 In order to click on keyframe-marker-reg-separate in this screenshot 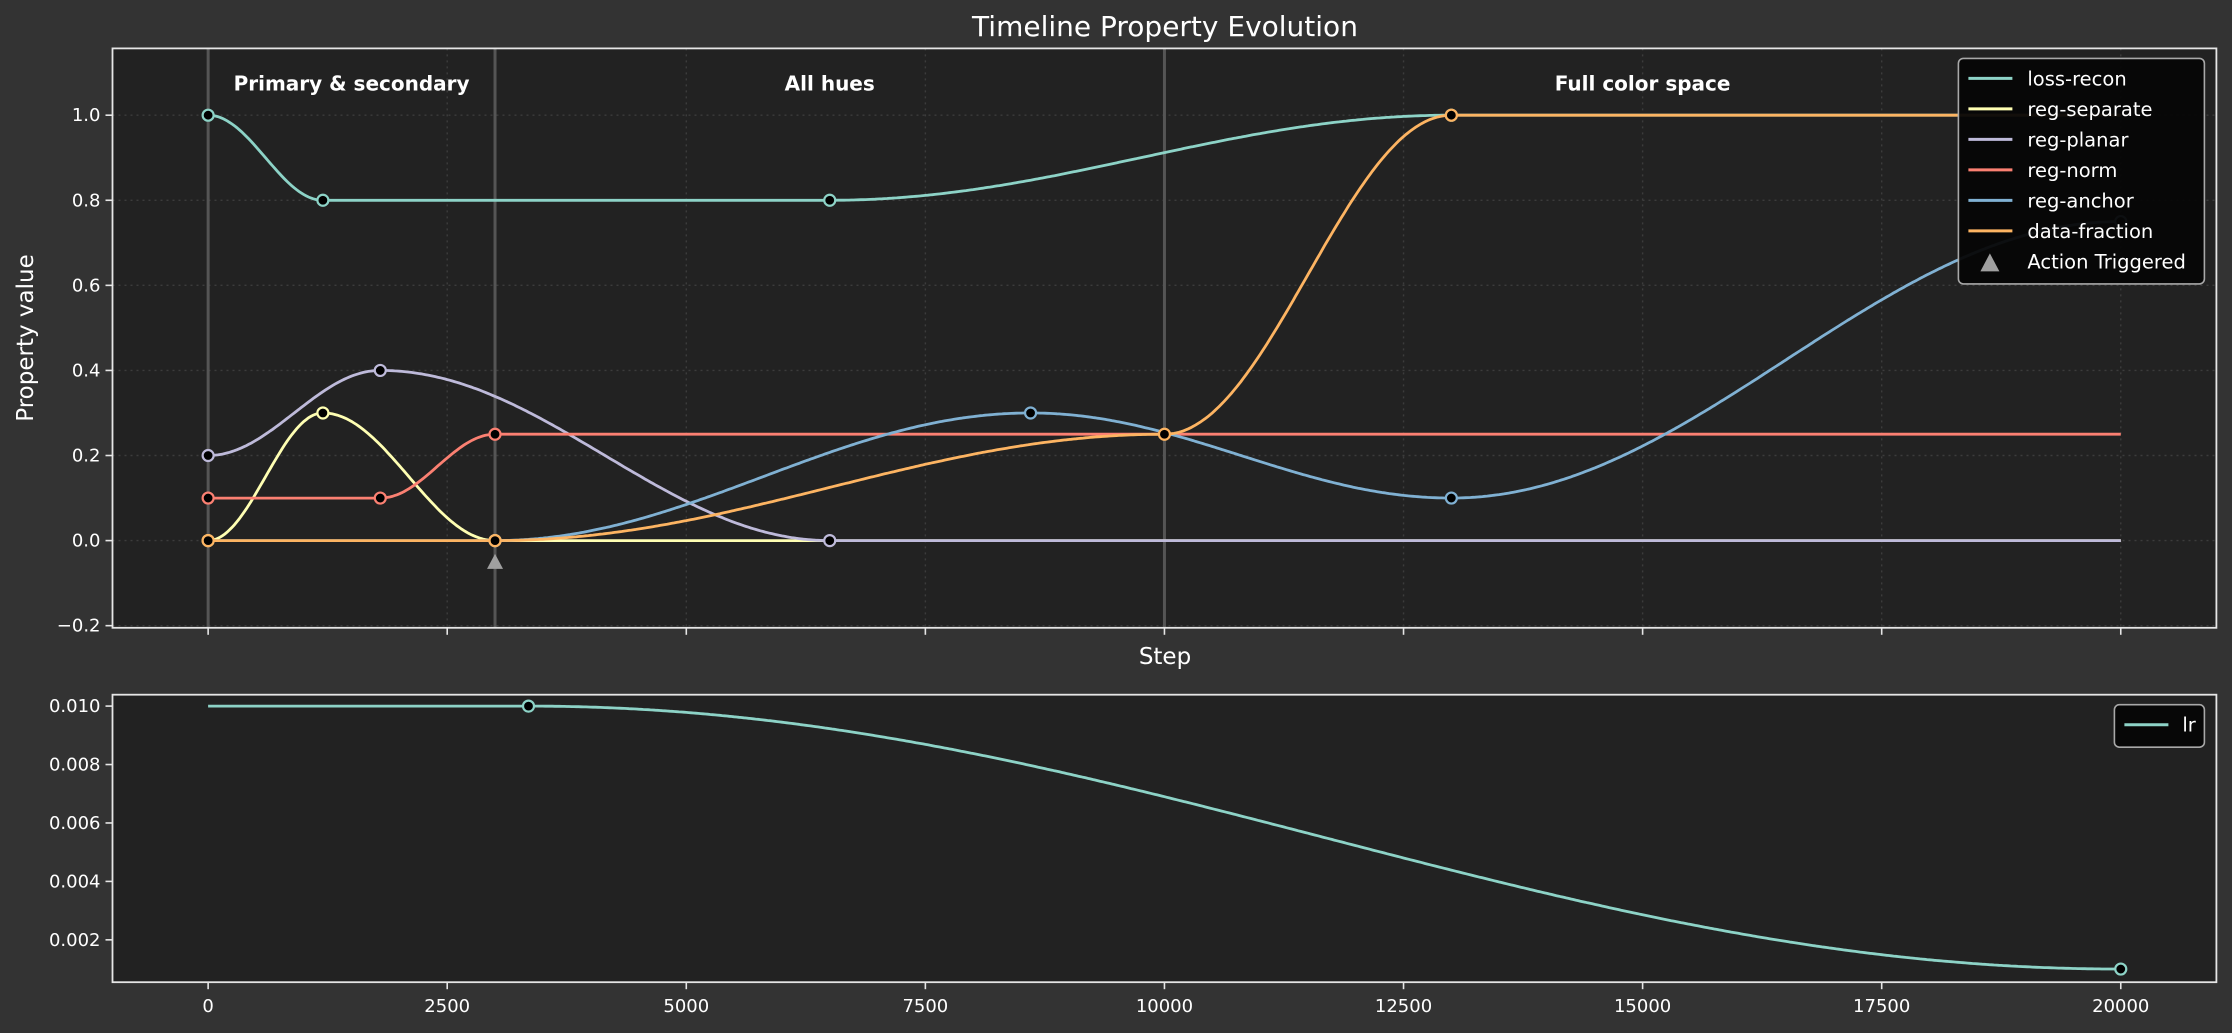, I will do `click(323, 413)`.